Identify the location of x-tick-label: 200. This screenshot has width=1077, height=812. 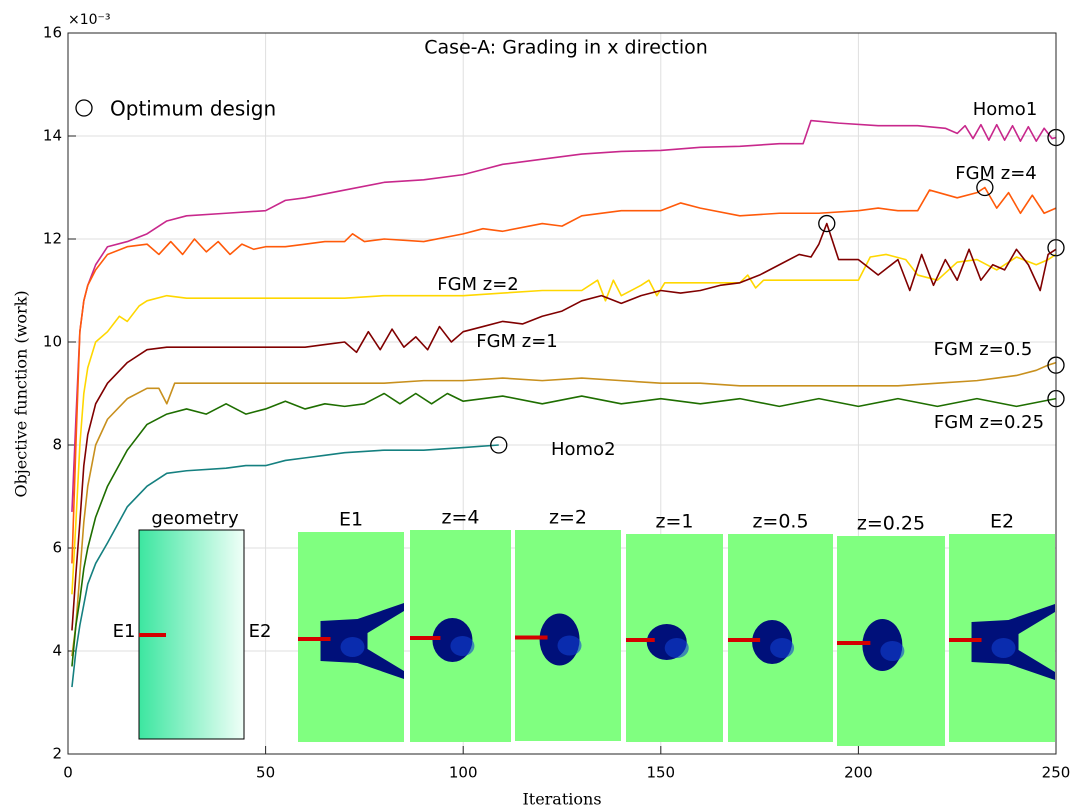
(858, 773).